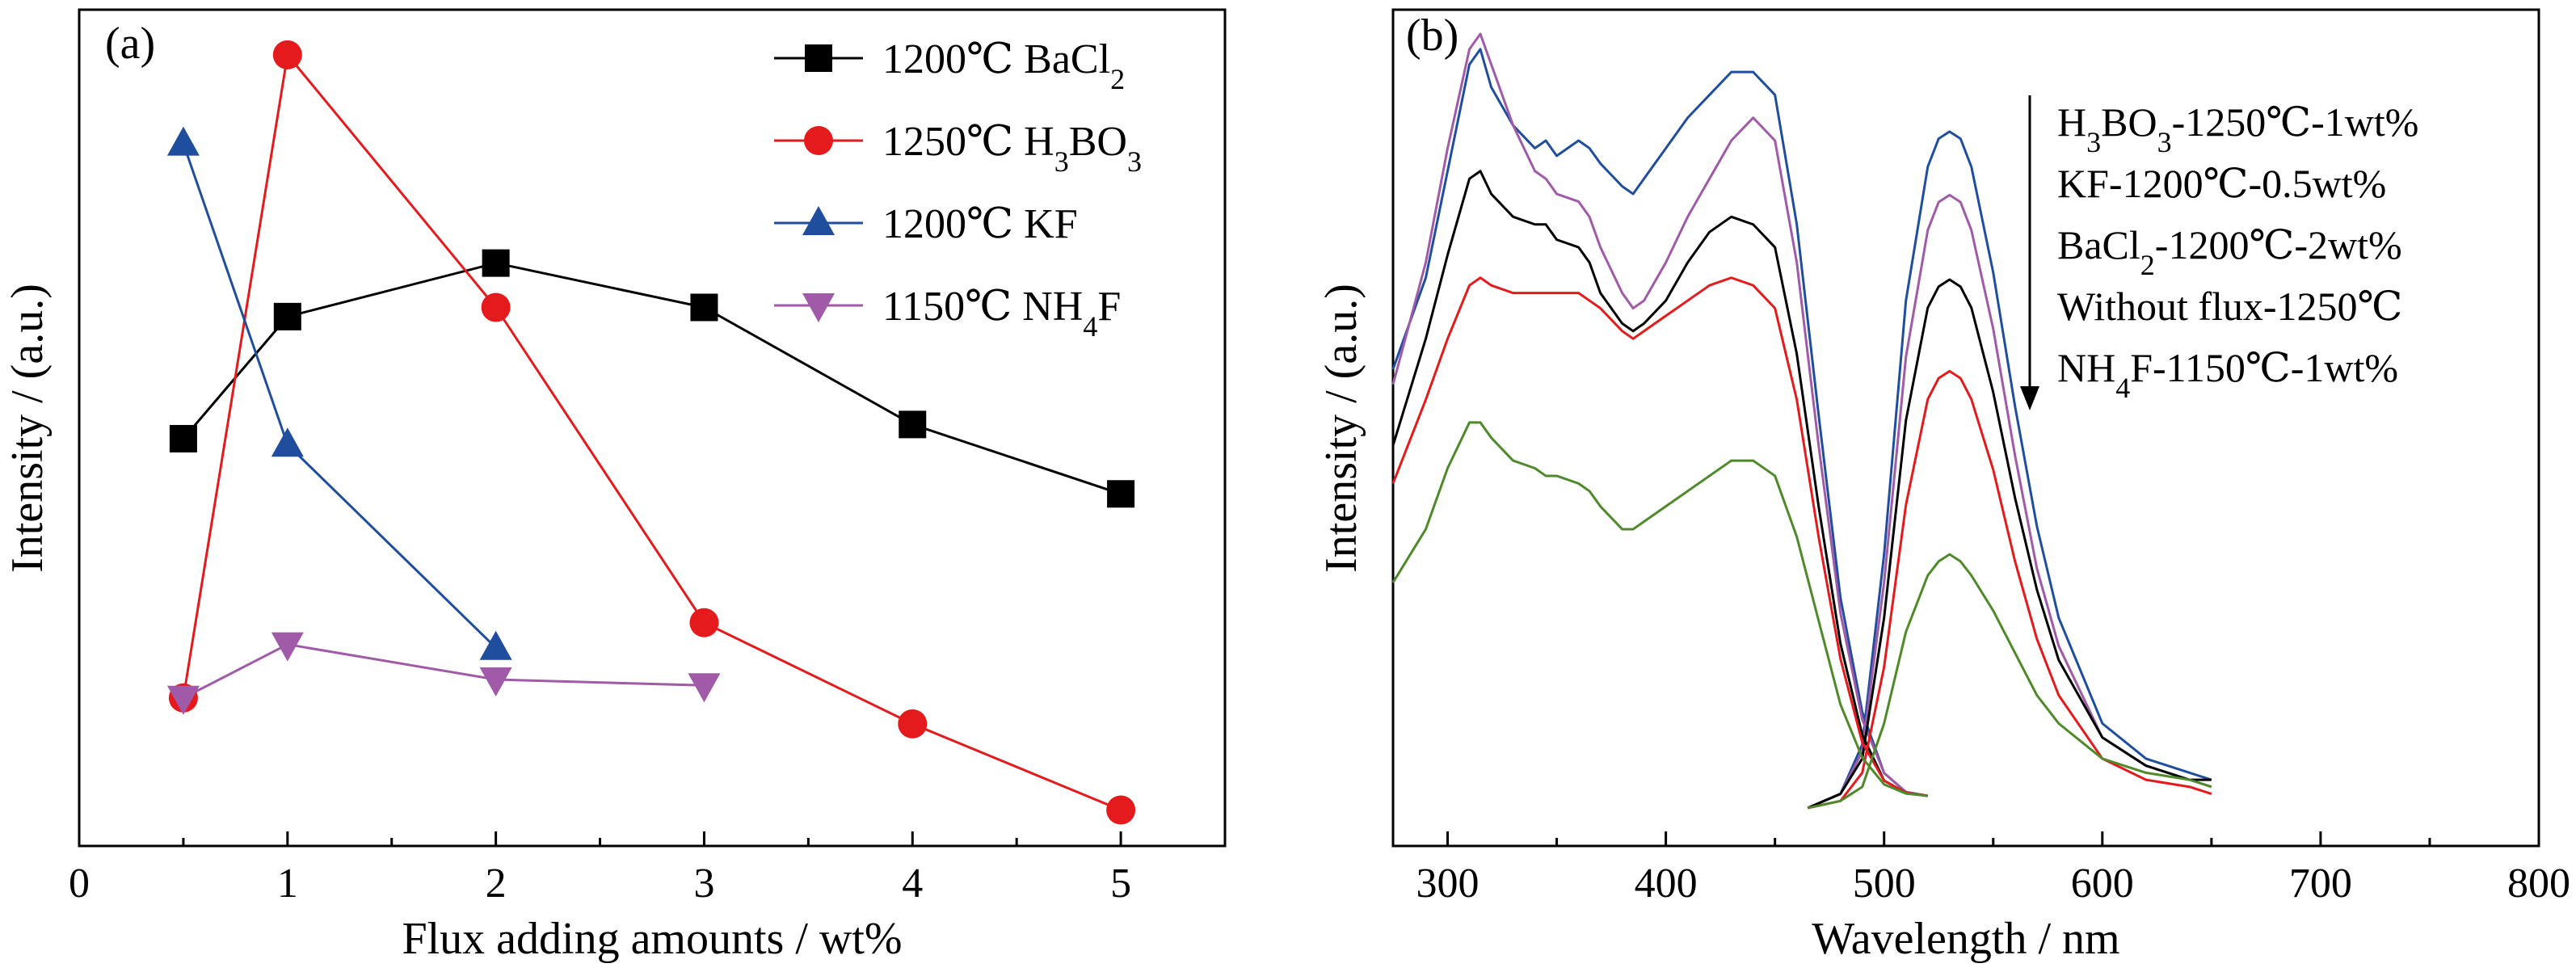 The height and width of the screenshot is (972, 2576). I want to click on annotation-line-2: BaCl2-1200℃-2wt%, so click(2229, 251).